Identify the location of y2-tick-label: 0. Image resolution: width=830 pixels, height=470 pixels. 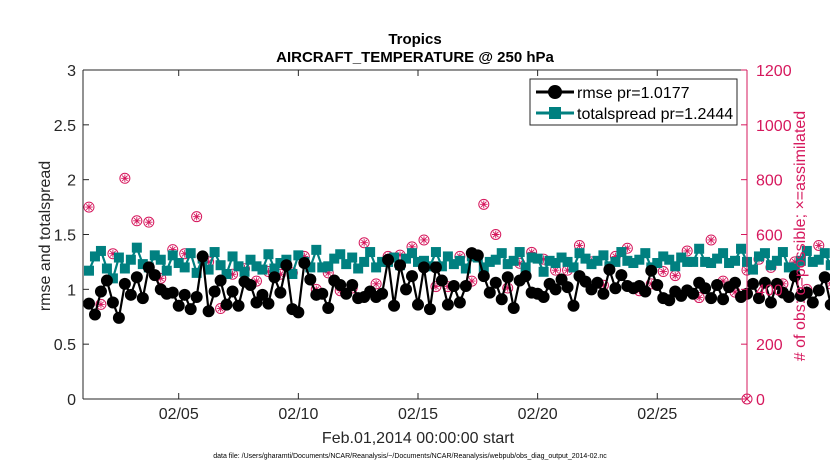
(760, 400).